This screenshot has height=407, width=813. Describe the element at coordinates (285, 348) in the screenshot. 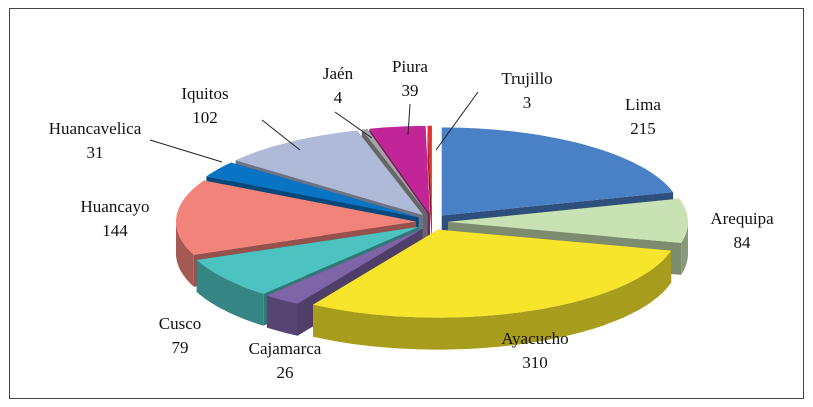

I see `slice-label: Cajamarca` at that location.